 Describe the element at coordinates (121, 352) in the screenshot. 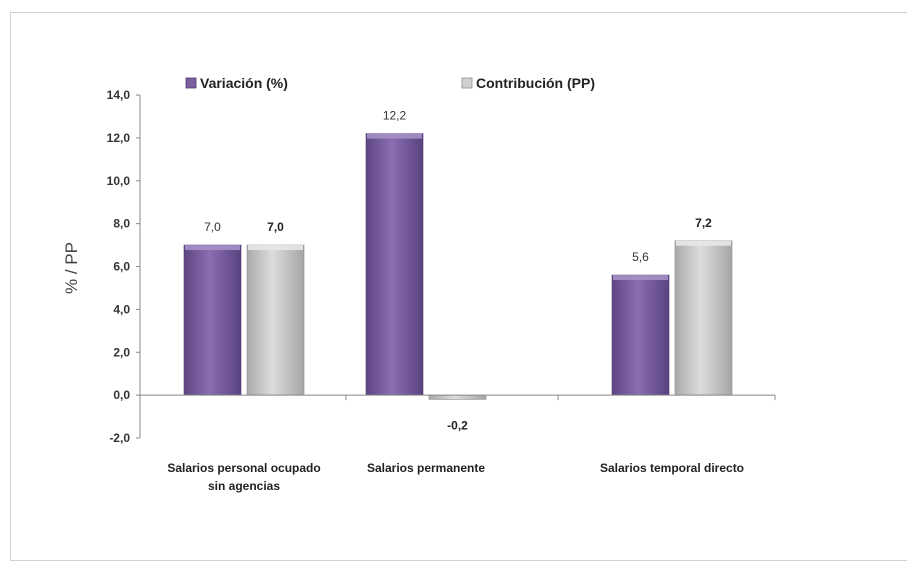

I see `y-tick-label: 2,0` at that location.